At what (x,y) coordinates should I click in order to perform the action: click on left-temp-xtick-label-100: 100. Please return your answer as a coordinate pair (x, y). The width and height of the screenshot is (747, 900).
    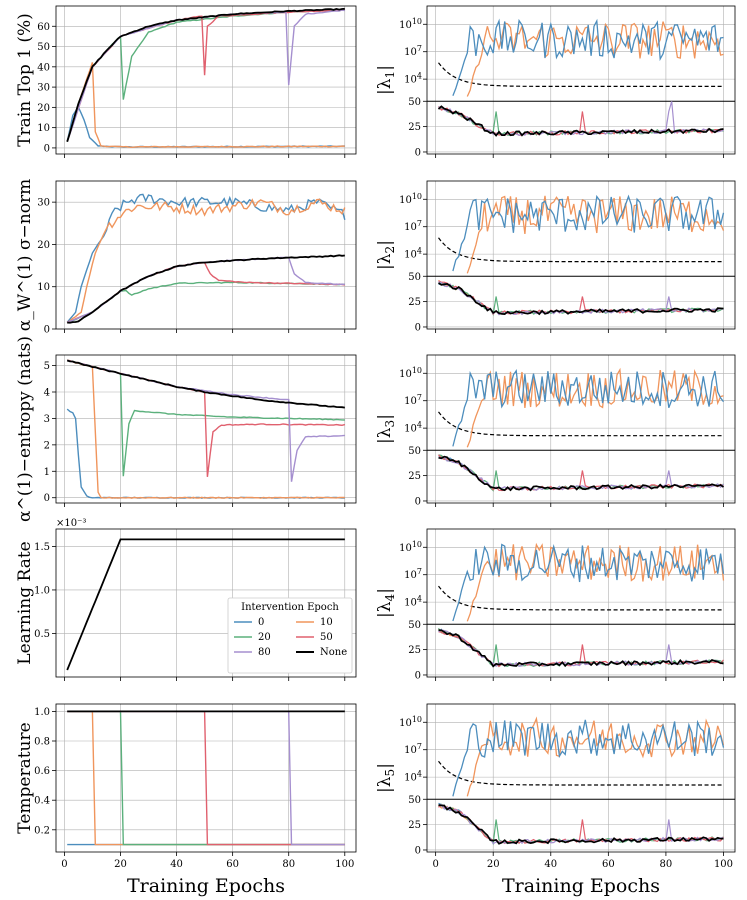
    Looking at the image, I should click on (344, 864).